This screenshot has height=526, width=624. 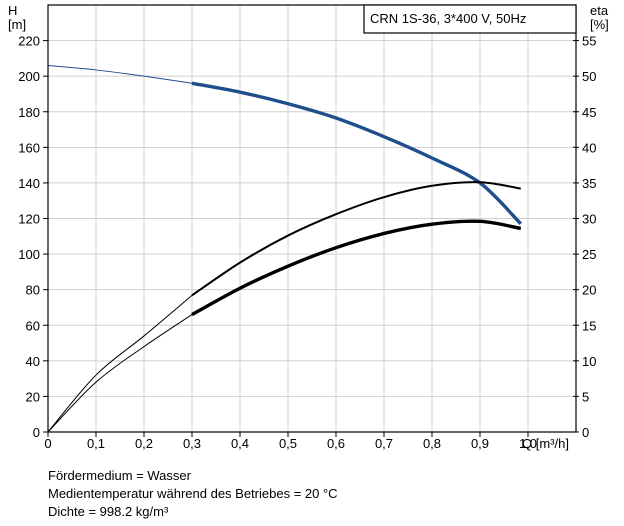 I want to click on x-tick-label: 0,1, so click(x=96, y=443).